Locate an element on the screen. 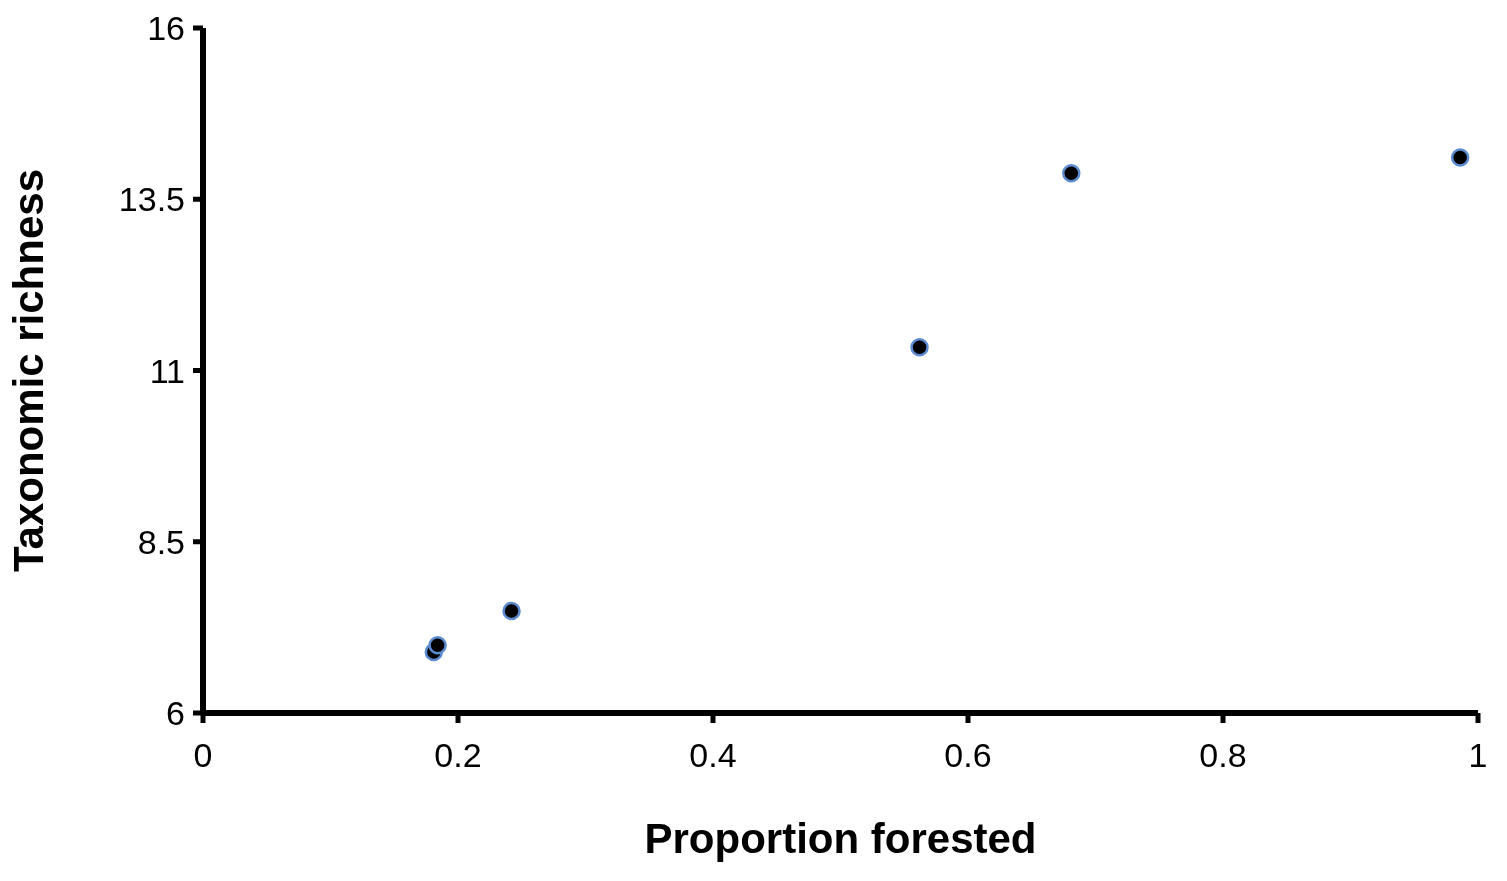 The image size is (1507, 881). x-axis-title: Proportion forested is located at coordinates (840, 838).